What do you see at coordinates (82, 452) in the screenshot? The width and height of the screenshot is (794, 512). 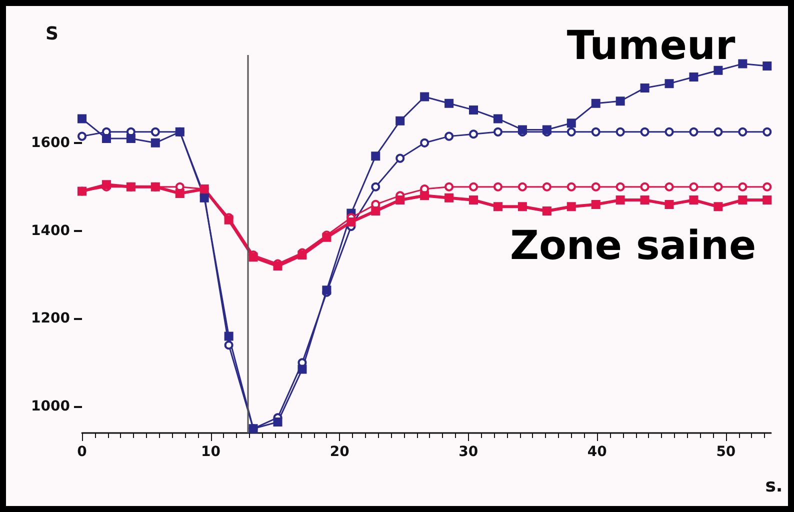 I see `x-tick-label: 0` at bounding box center [82, 452].